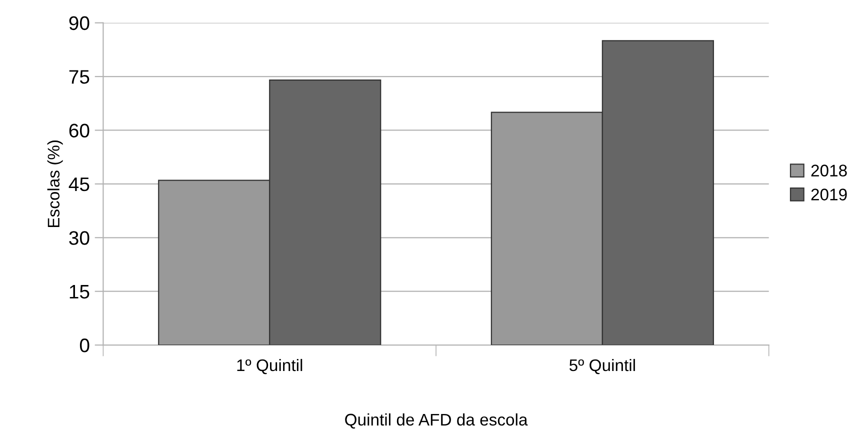  I want to click on legend-label: 2019, so click(829, 194).